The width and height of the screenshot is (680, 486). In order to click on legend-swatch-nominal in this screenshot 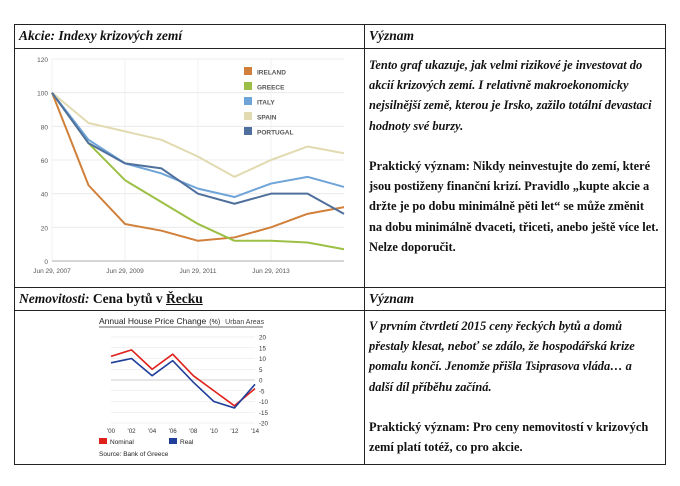, I will do `click(103, 441)`.